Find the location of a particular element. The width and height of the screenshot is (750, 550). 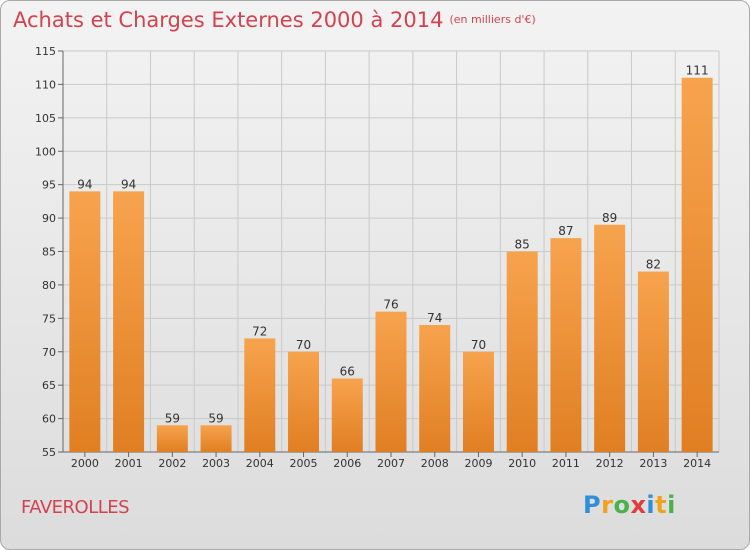

data-label: 85 is located at coordinates (522, 245).